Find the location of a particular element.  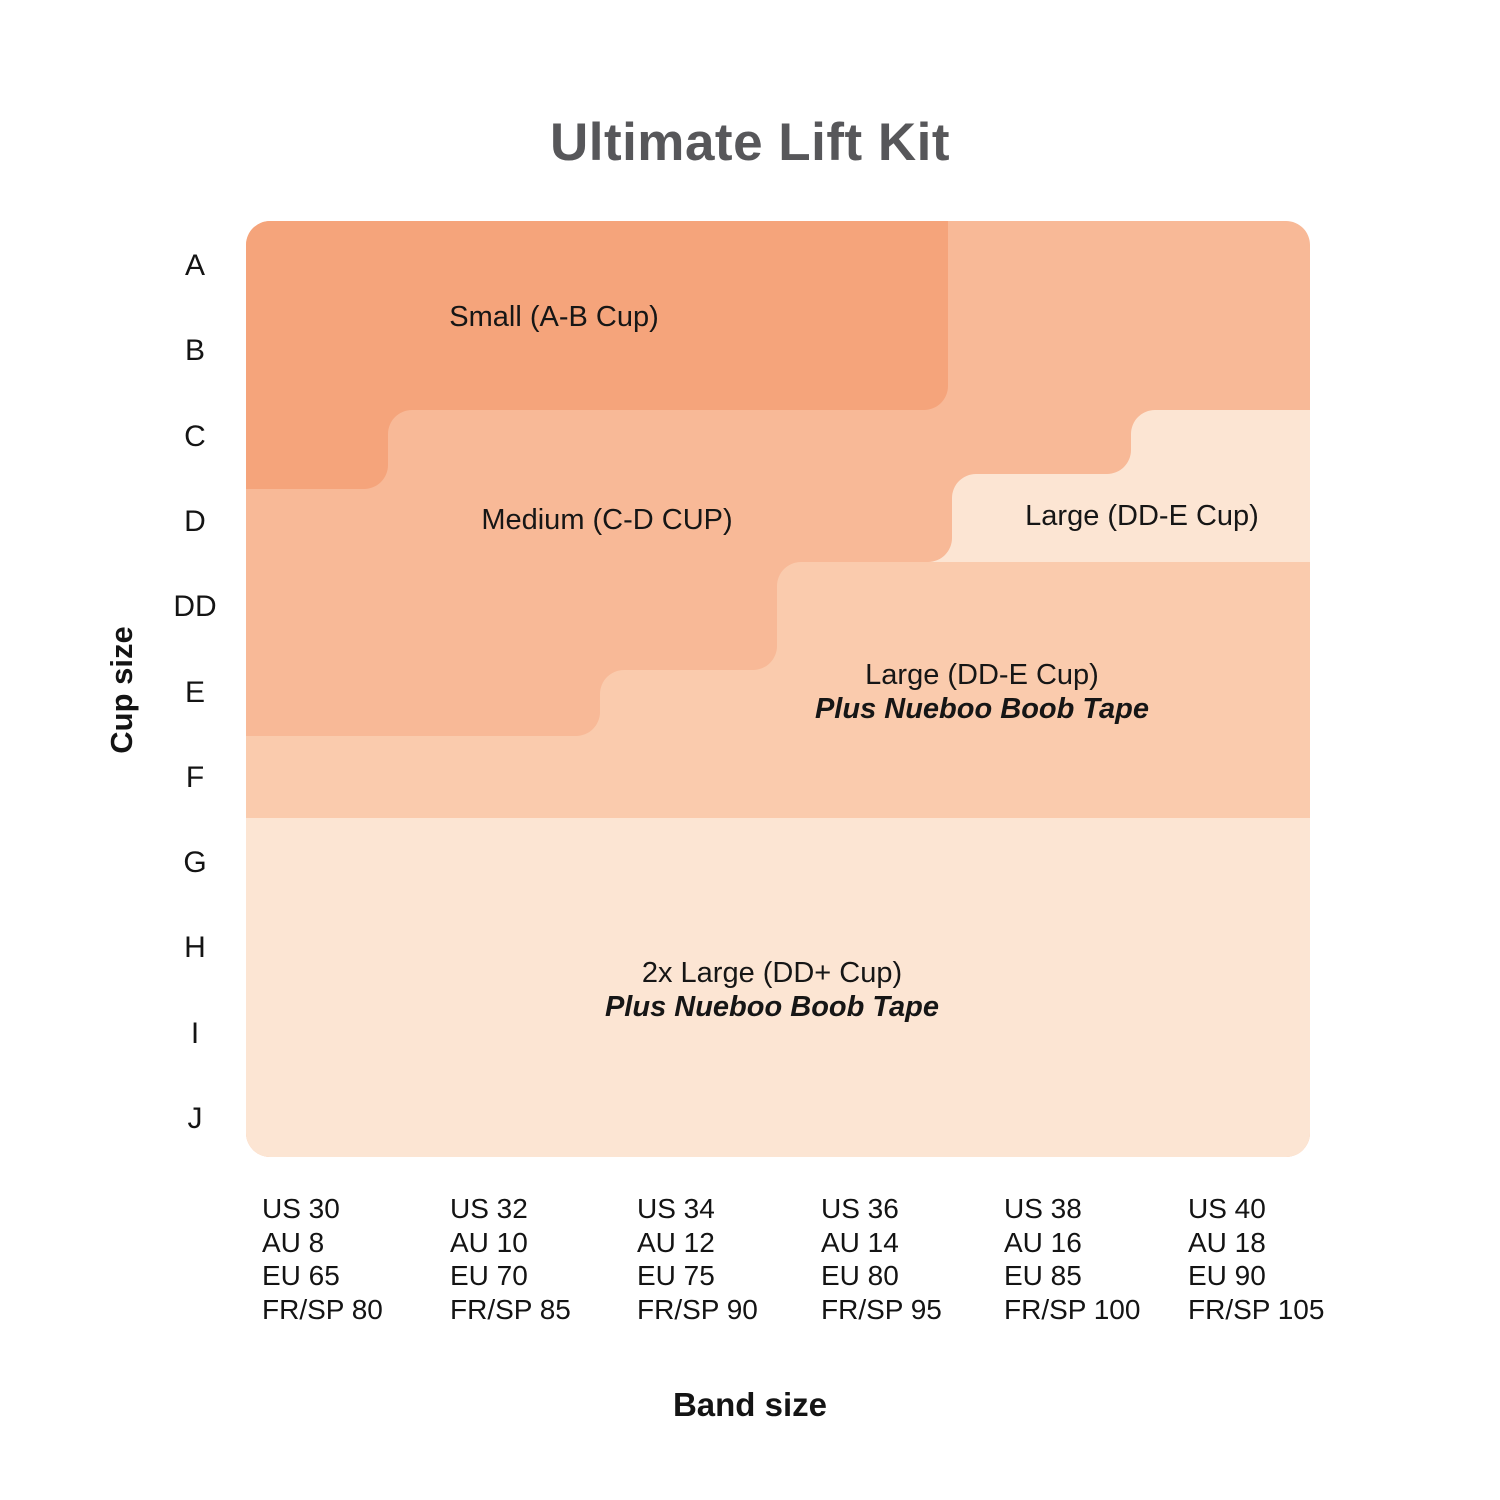

y-tick-j: J is located at coordinates (195, 1118).